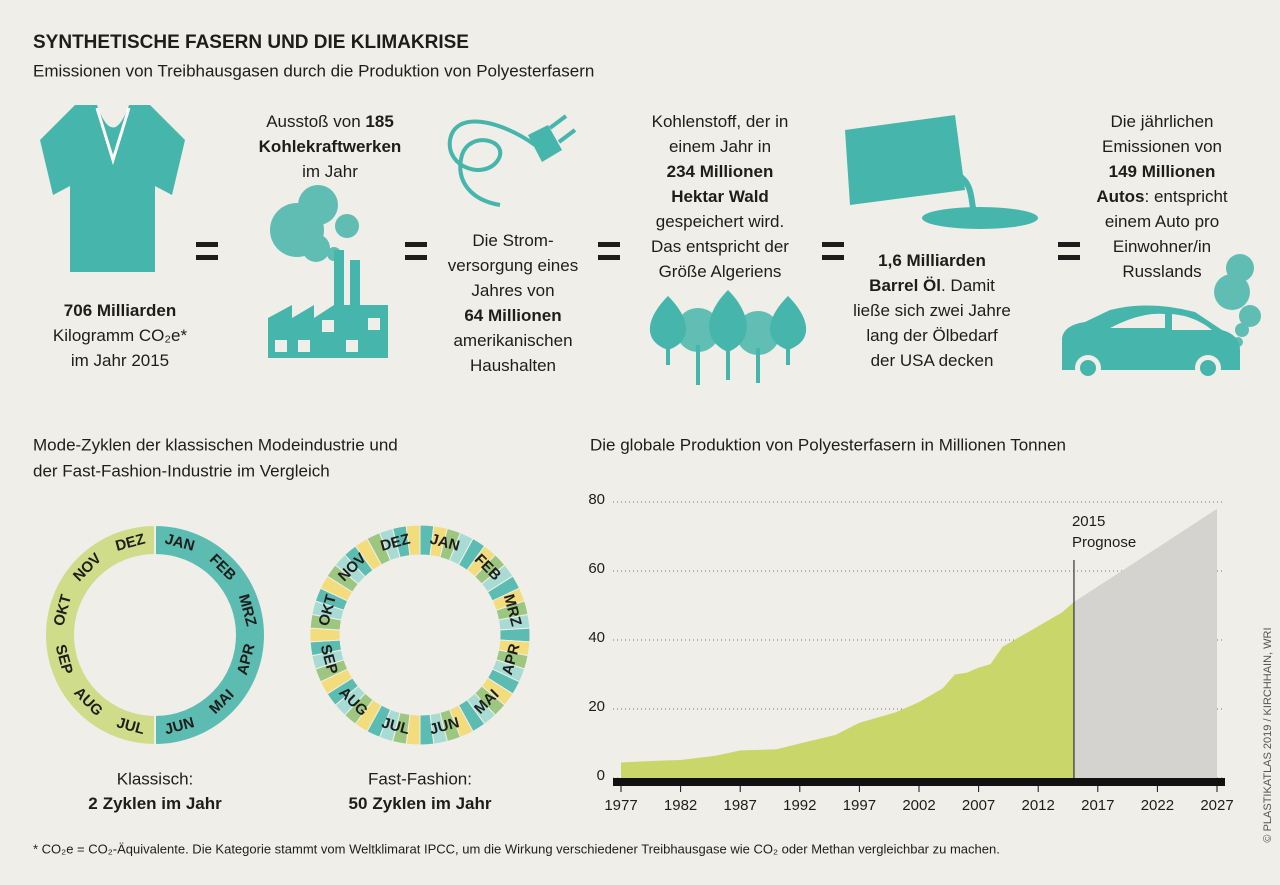 The height and width of the screenshot is (885, 1280). What do you see at coordinates (596, 499) in the screenshot?
I see `y-tick-label: 80` at bounding box center [596, 499].